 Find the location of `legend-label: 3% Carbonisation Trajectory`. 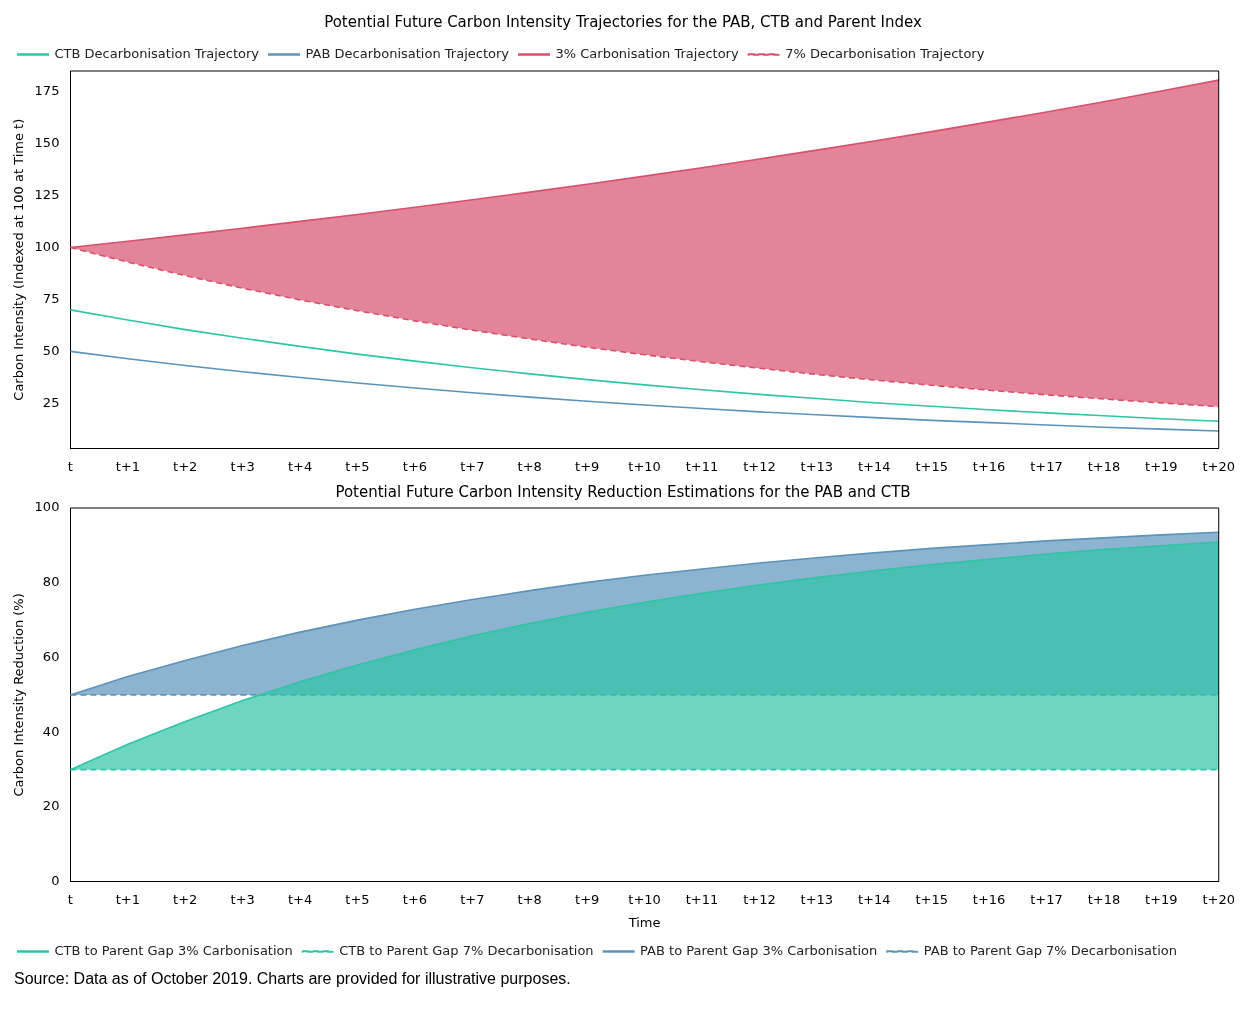

legend-label: 3% Carbonisation Trajectory is located at coordinates (647, 53).